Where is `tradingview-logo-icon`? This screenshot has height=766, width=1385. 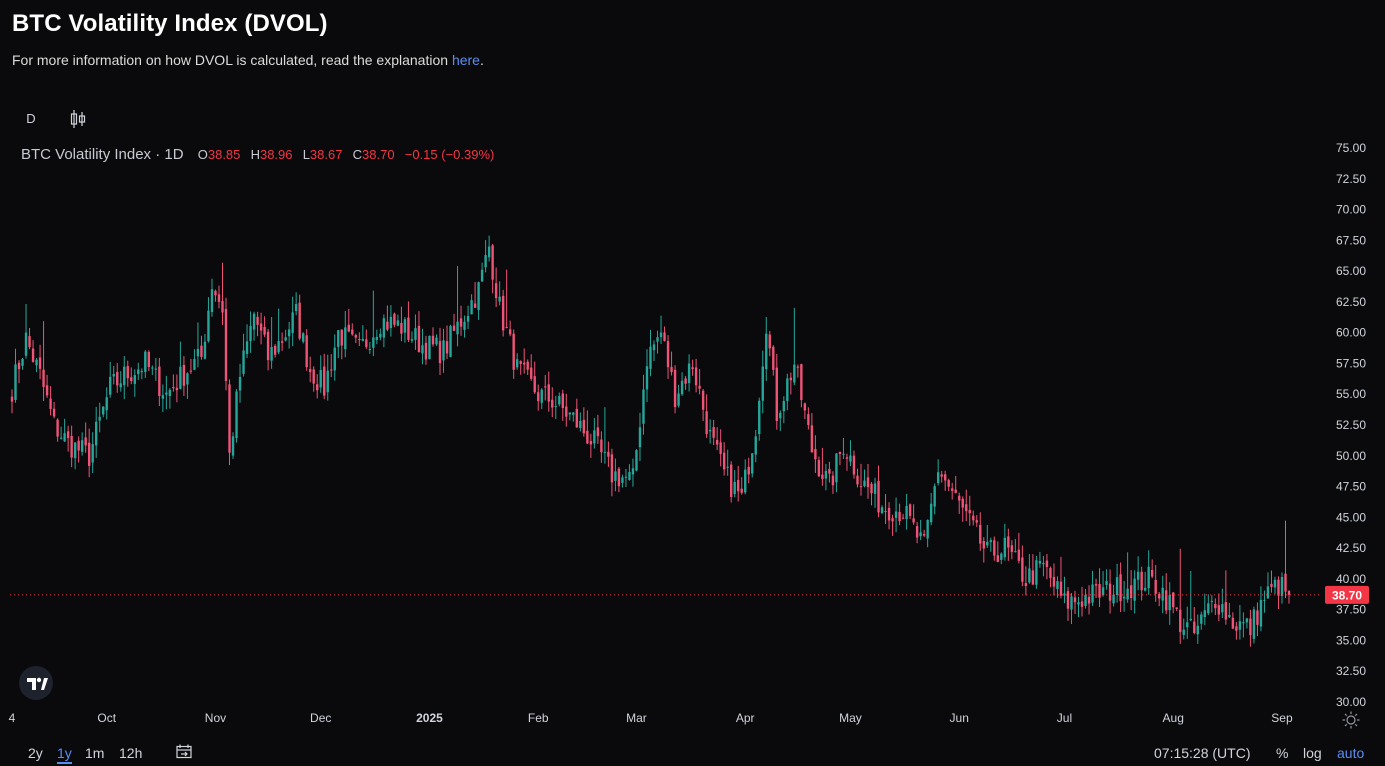 tradingview-logo-icon is located at coordinates (36, 683).